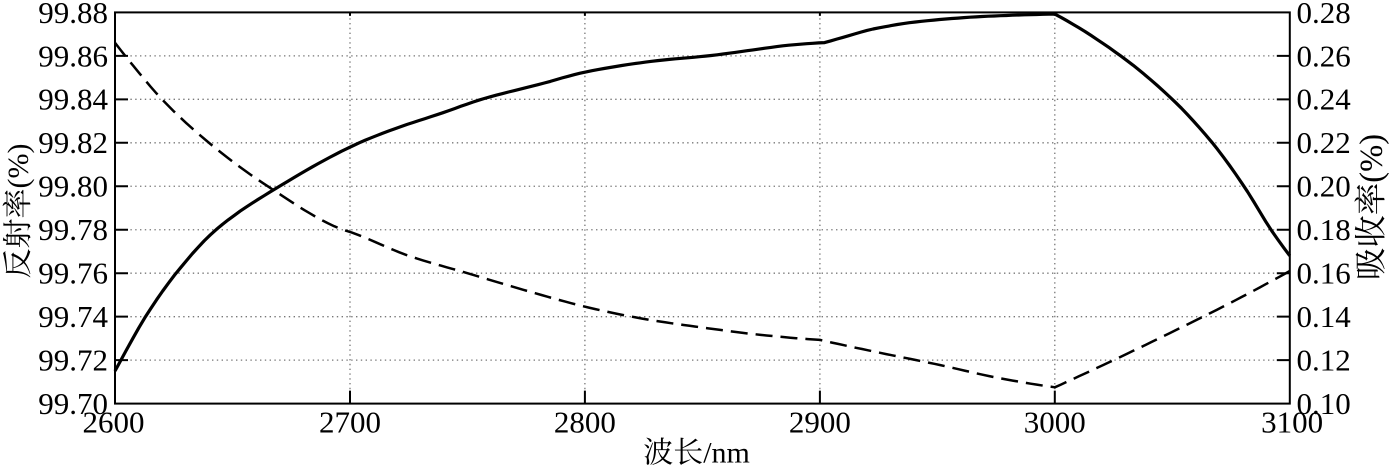 This screenshot has height=469, width=1390. What do you see at coordinates (1324, 186) in the screenshot?
I see `svg-text: 0.20` at bounding box center [1324, 186].